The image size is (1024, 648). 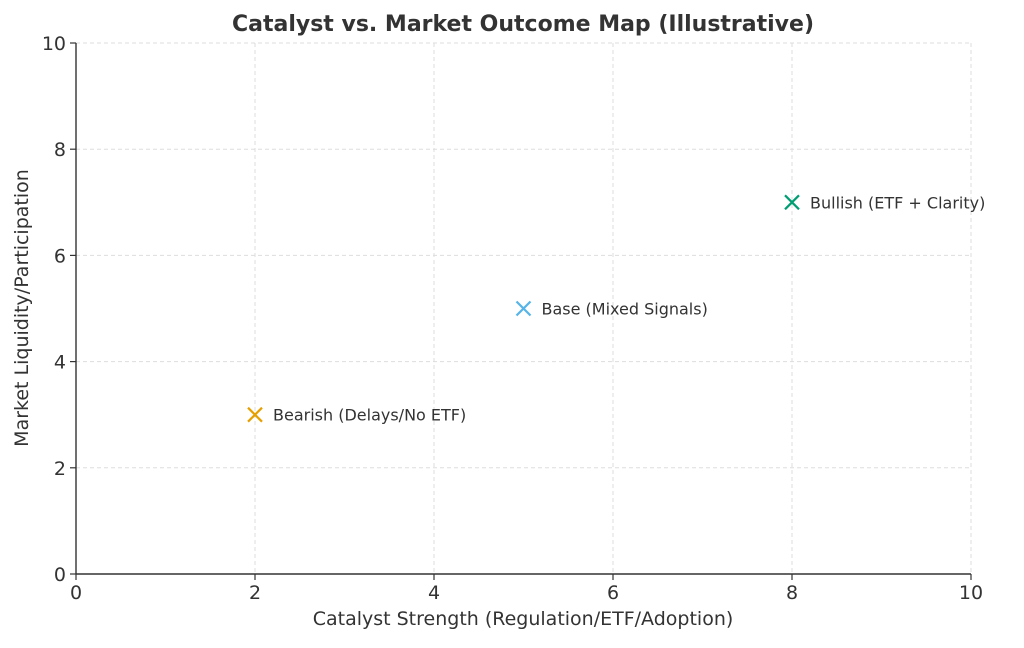 What do you see at coordinates (369, 415) in the screenshot?
I see `point-label: Bearish (Delays/No ETF)` at bounding box center [369, 415].